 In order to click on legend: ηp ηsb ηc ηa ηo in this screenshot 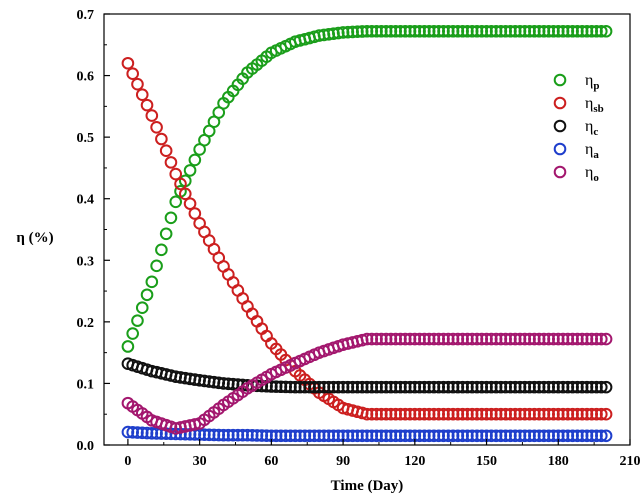, I will do `click(578, 128)`.